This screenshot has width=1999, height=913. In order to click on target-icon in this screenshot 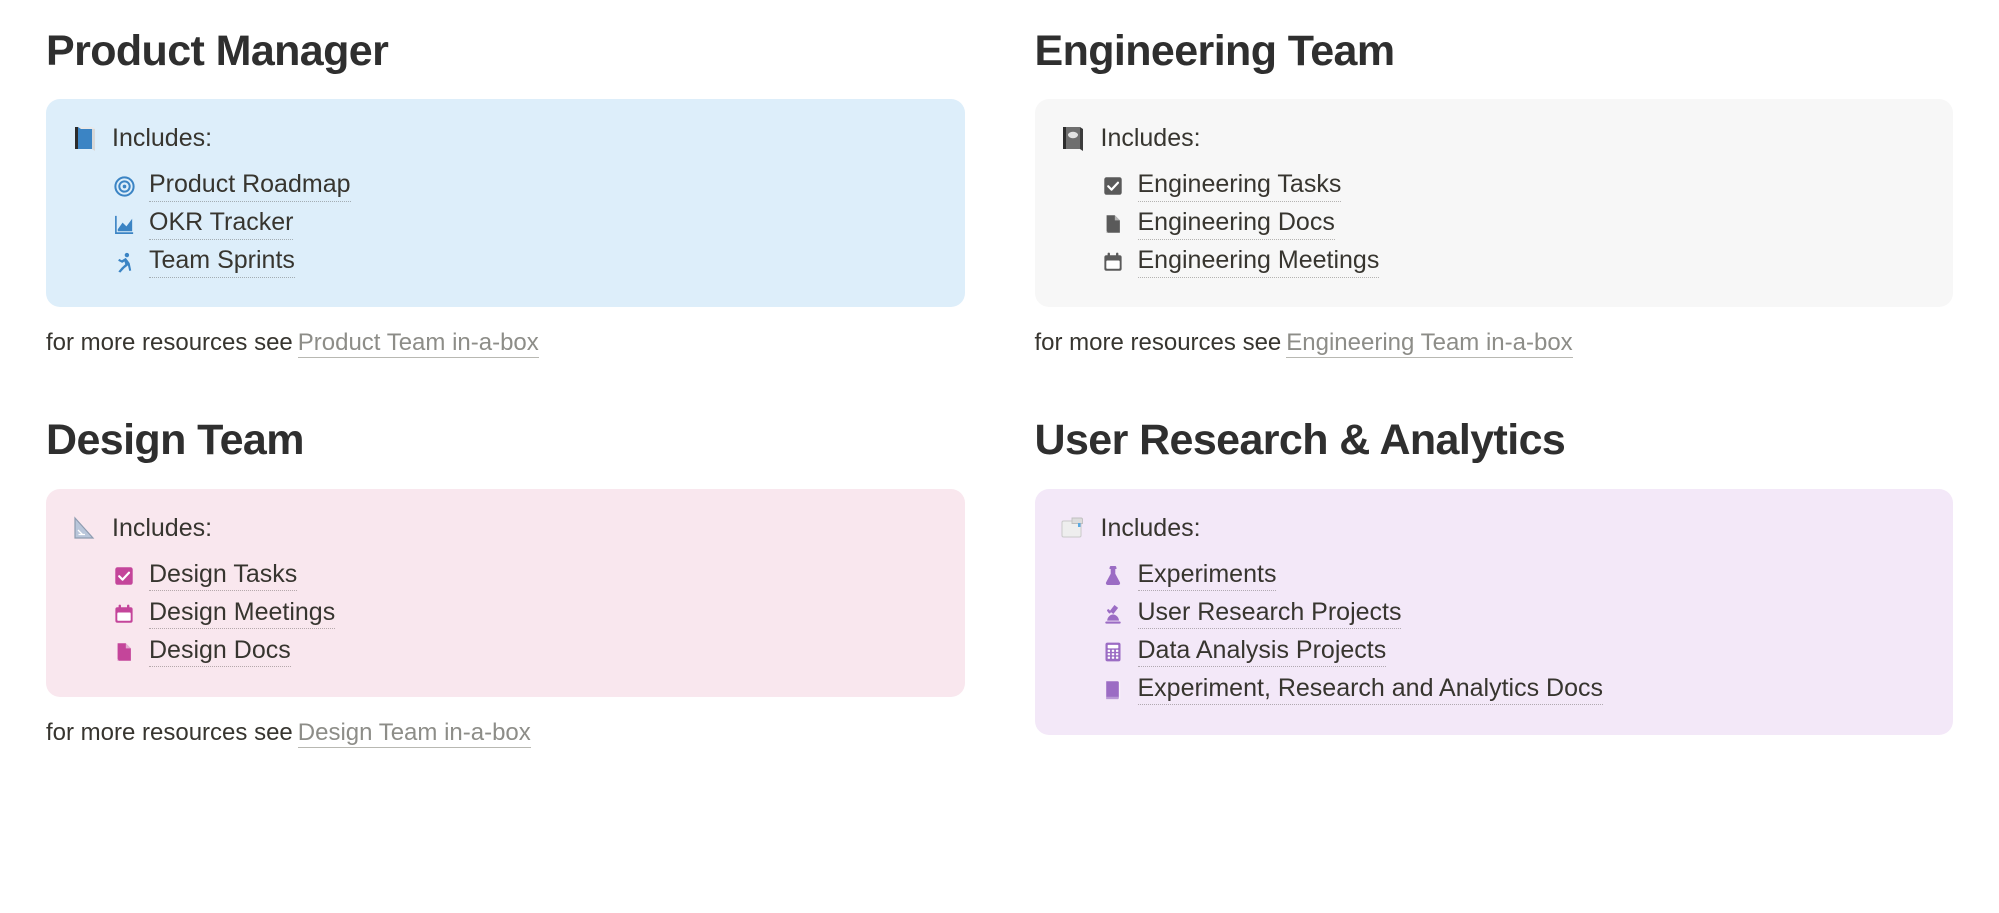, I will do `click(124, 186)`.